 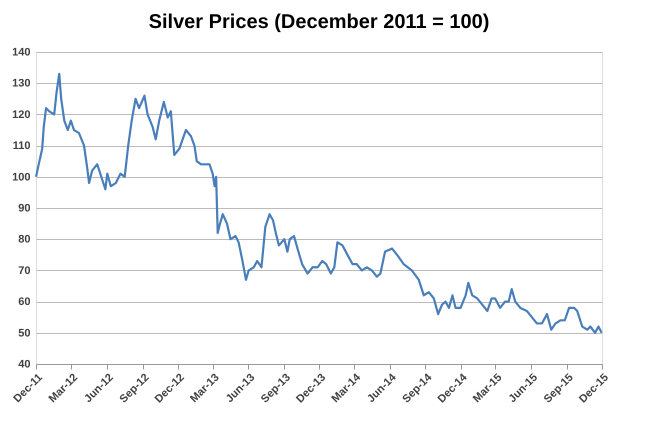 What do you see at coordinates (21, 84) in the screenshot?
I see `y-tick-label: 130` at bounding box center [21, 84].